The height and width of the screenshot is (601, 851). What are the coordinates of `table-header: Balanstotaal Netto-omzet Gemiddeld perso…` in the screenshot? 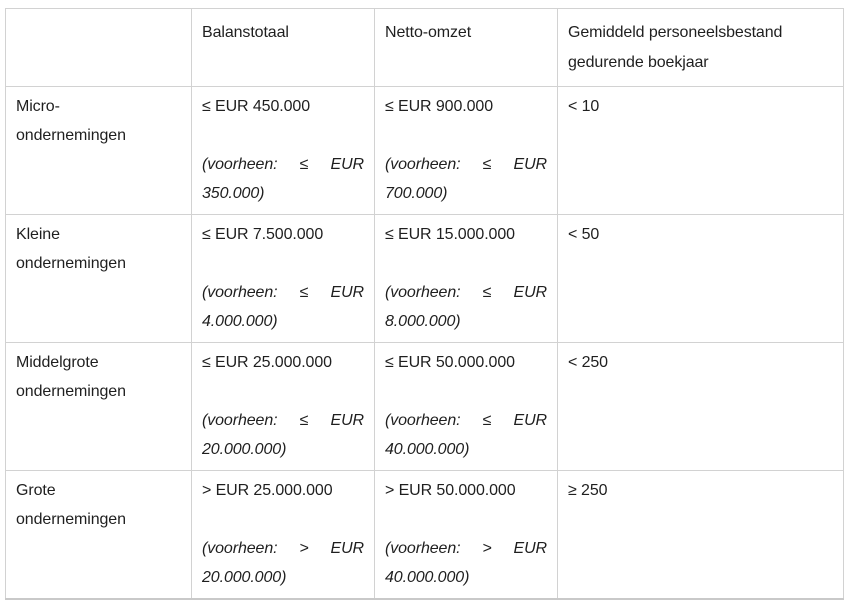 It's located at (424, 47).